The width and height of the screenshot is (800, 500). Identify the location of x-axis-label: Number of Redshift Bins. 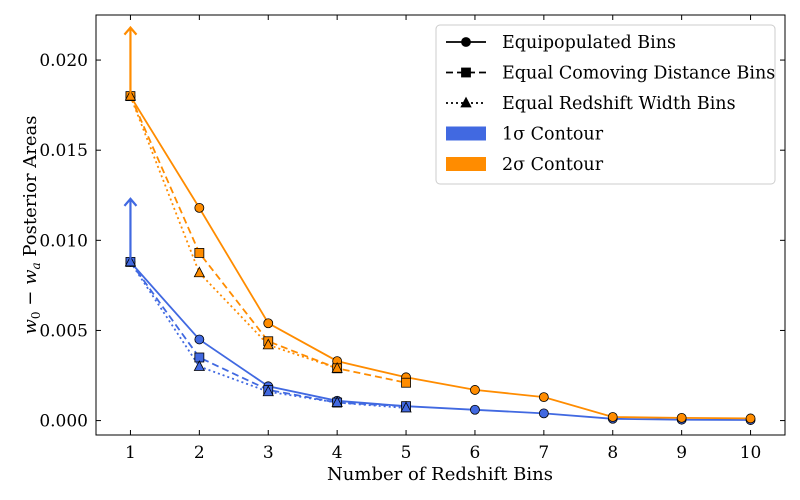
(440, 474).